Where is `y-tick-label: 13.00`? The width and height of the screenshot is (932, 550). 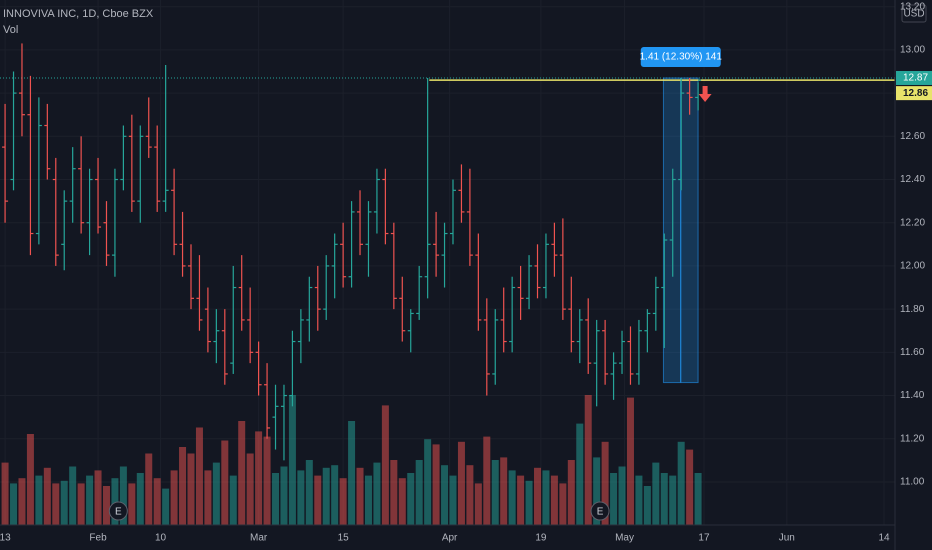
y-tick-label: 13.00 is located at coordinates (912, 50).